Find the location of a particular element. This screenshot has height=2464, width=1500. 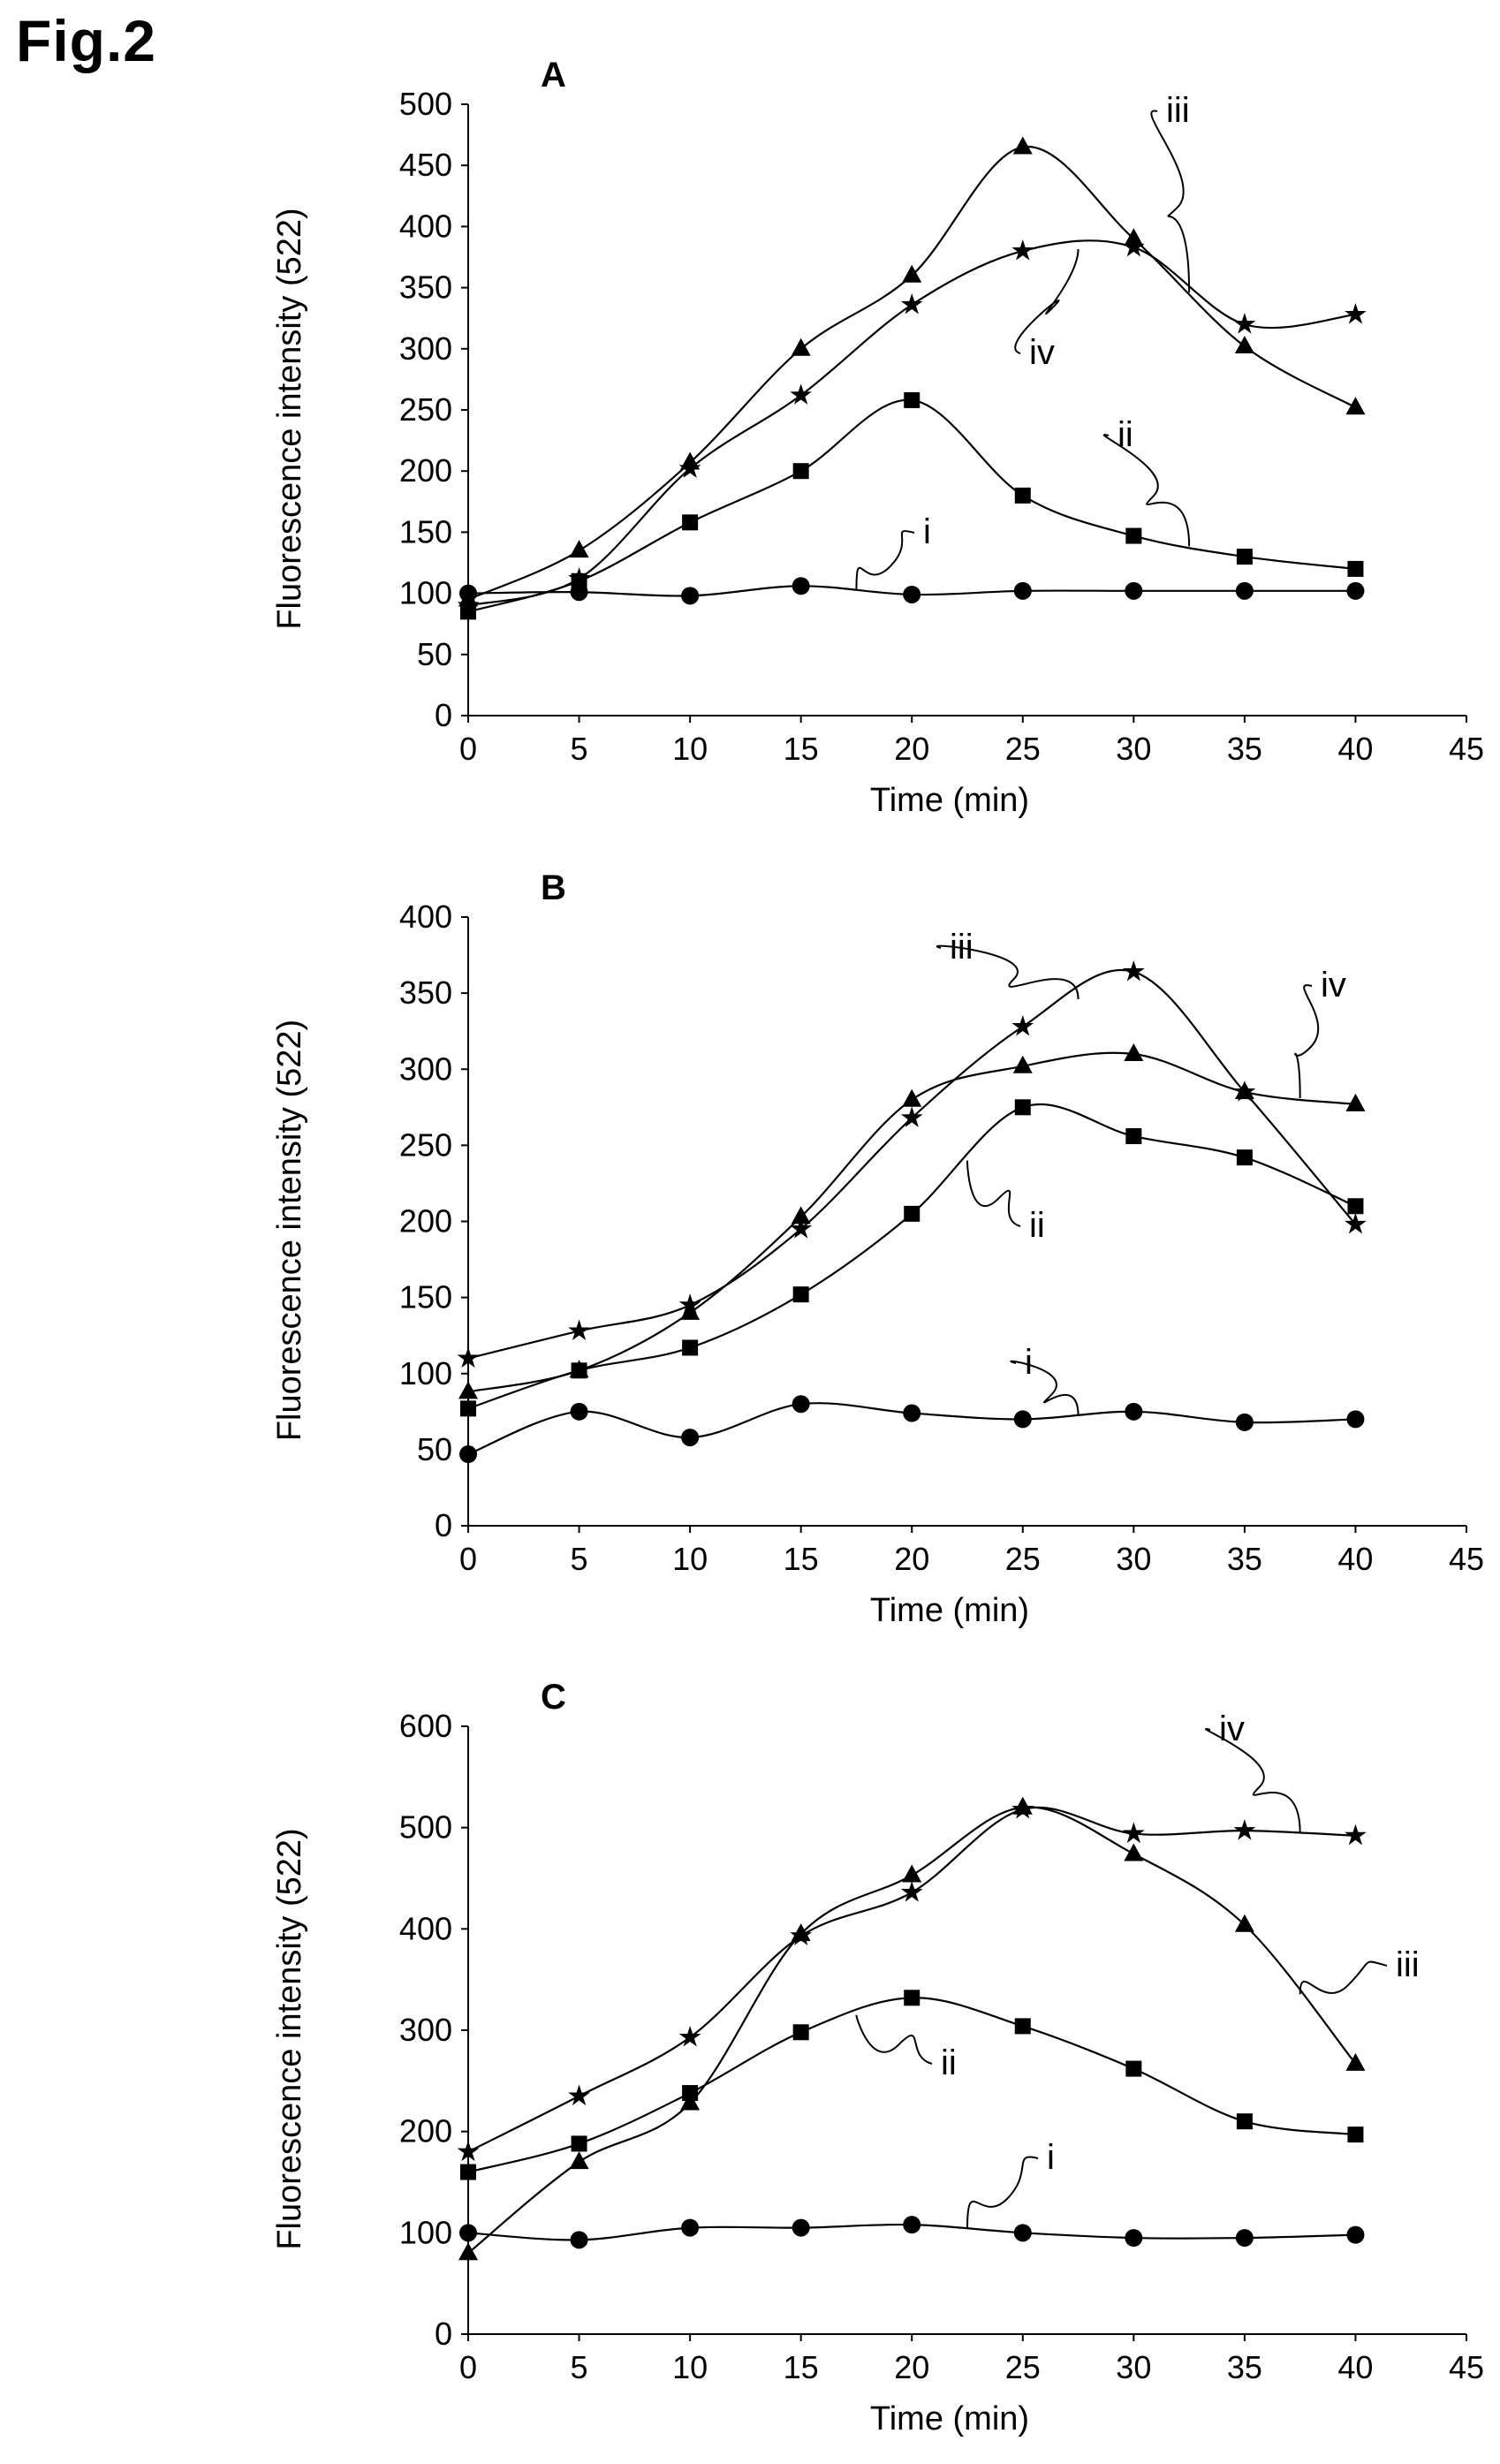

panel-label: C is located at coordinates (553, 1697).